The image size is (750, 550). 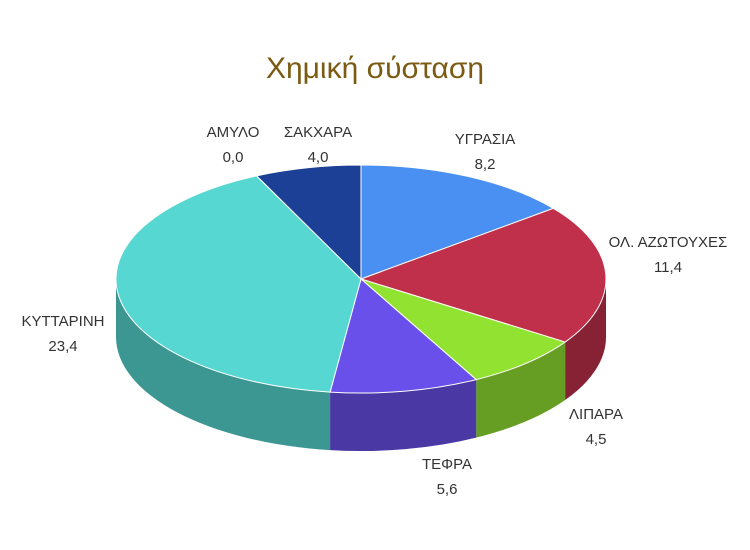 What do you see at coordinates (596, 439) in the screenshot?
I see `data-label-value: 4,5` at bounding box center [596, 439].